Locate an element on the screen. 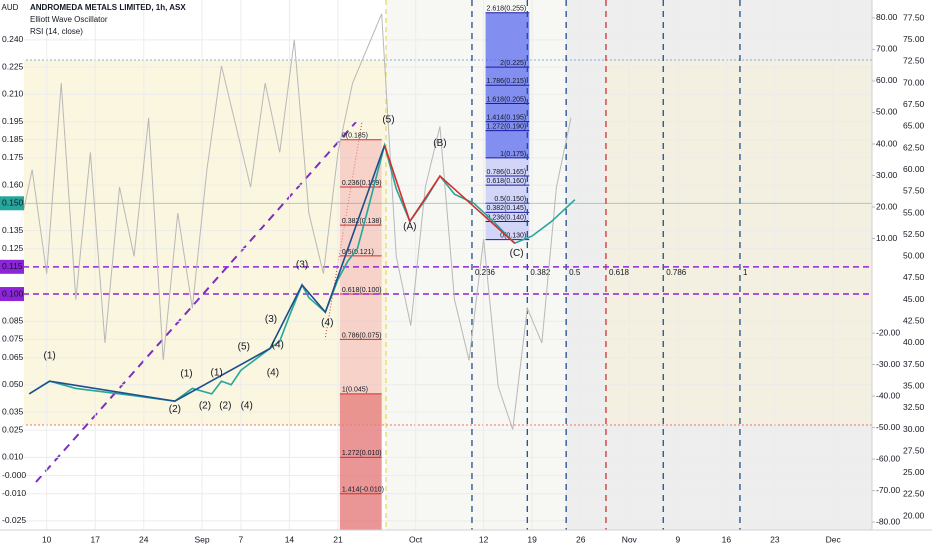 This screenshot has width=932, height=550. x-tick-label: 21 is located at coordinates (338, 539).